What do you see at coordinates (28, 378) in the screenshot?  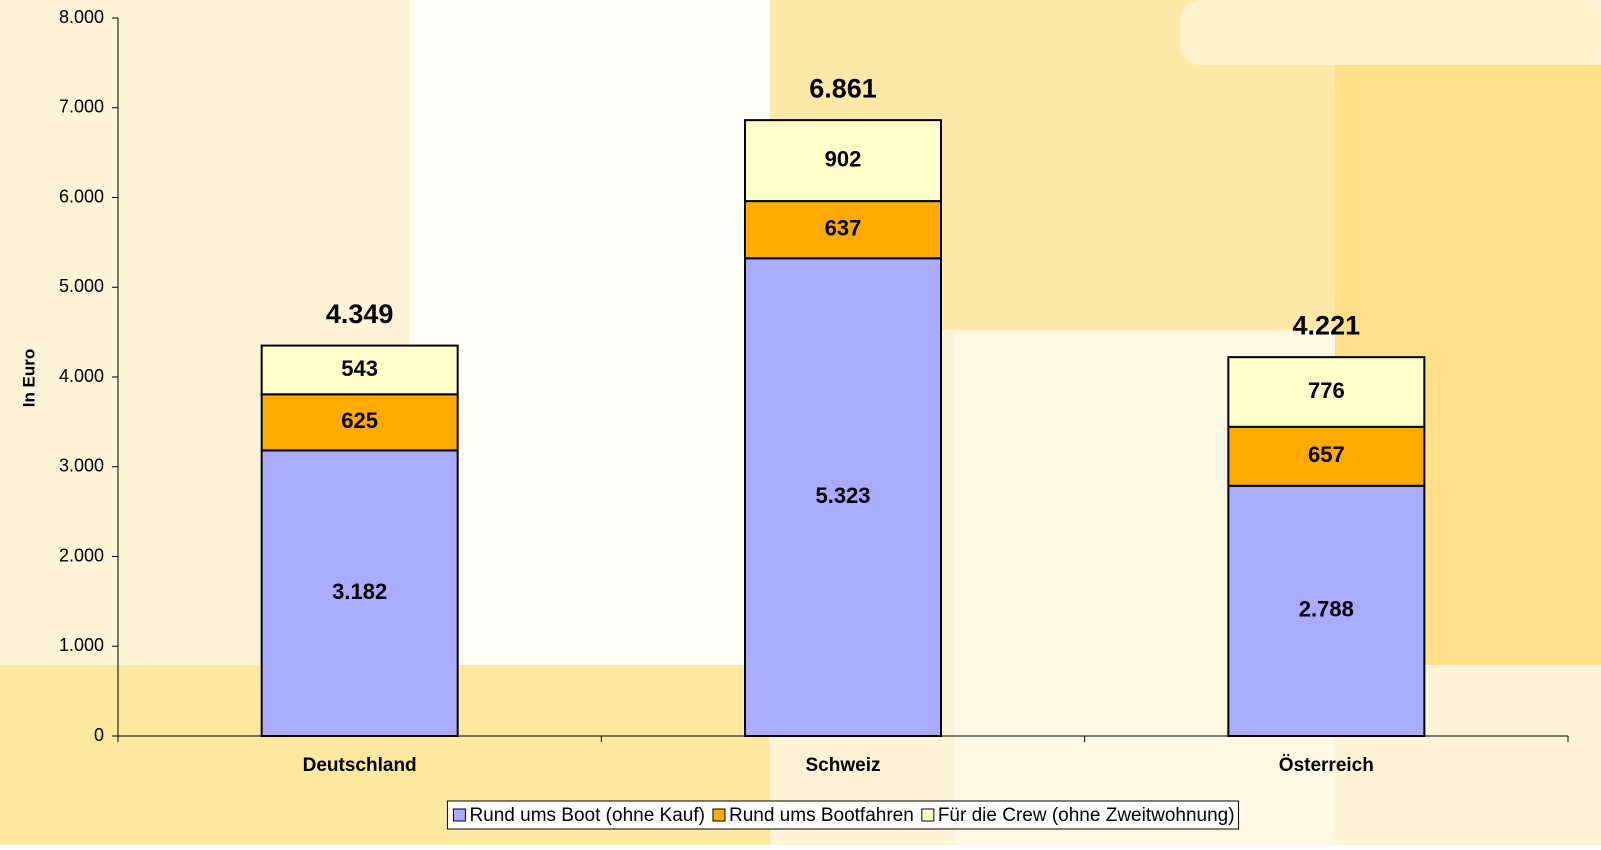 I see `y-axis-label: In Euro` at bounding box center [28, 378].